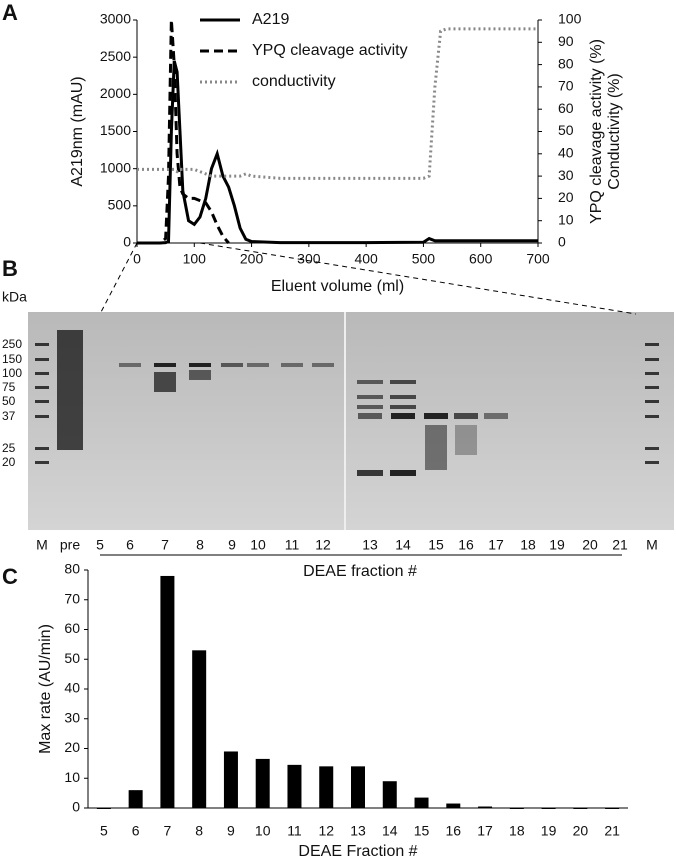  What do you see at coordinates (557, 545) in the screenshot?
I see `lane-label: 19` at bounding box center [557, 545].